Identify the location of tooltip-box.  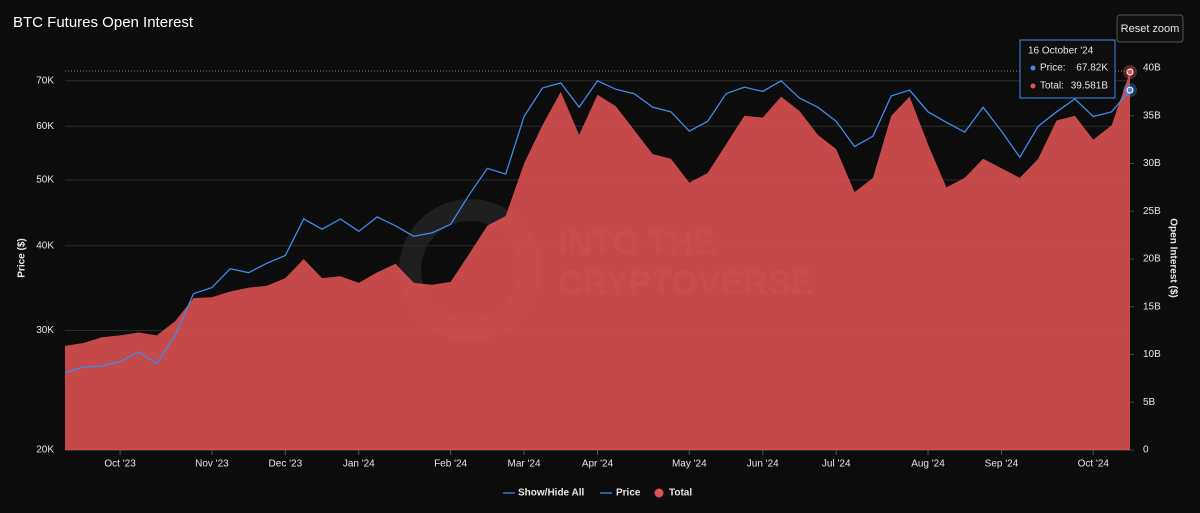
(1067, 69).